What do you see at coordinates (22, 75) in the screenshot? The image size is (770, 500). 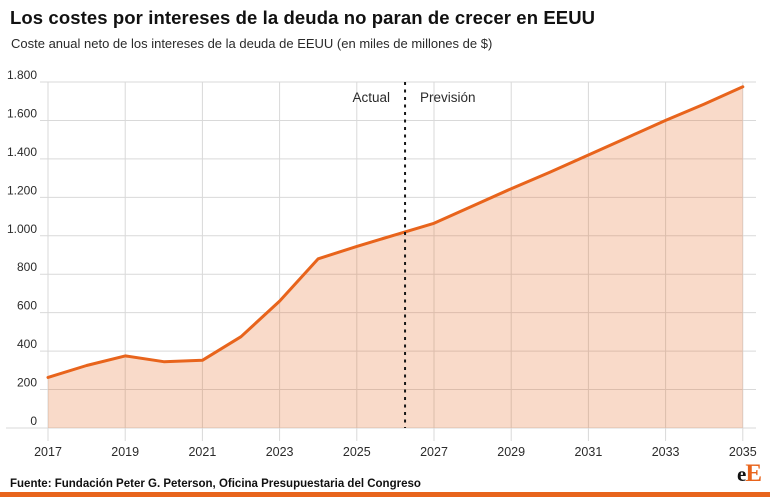 I see `y-axis-tick-label: 1.800` at bounding box center [22, 75].